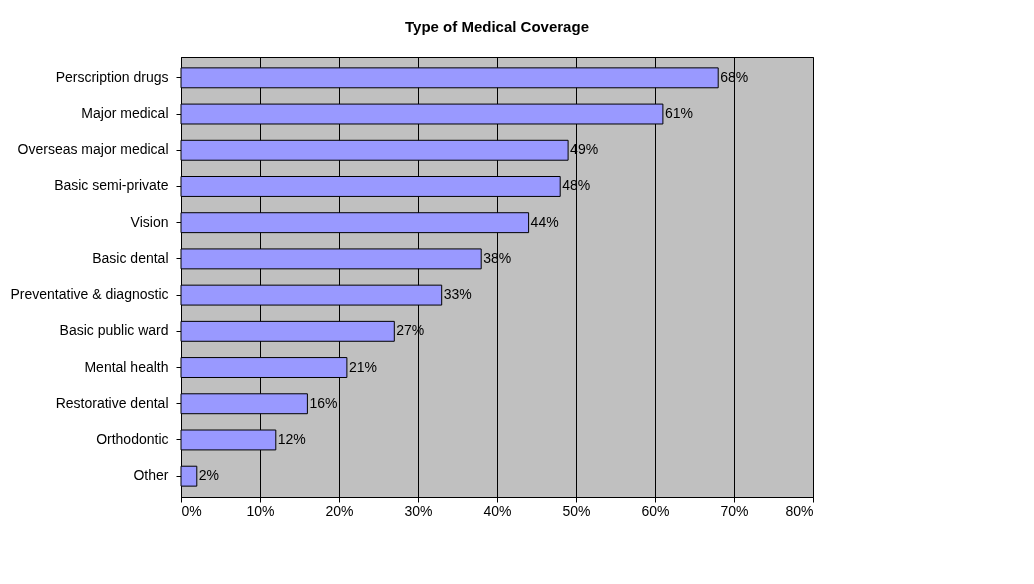 The image size is (1034, 584). Describe the element at coordinates (799, 510) in the screenshot. I see `x-tick-label: 80%` at that location.